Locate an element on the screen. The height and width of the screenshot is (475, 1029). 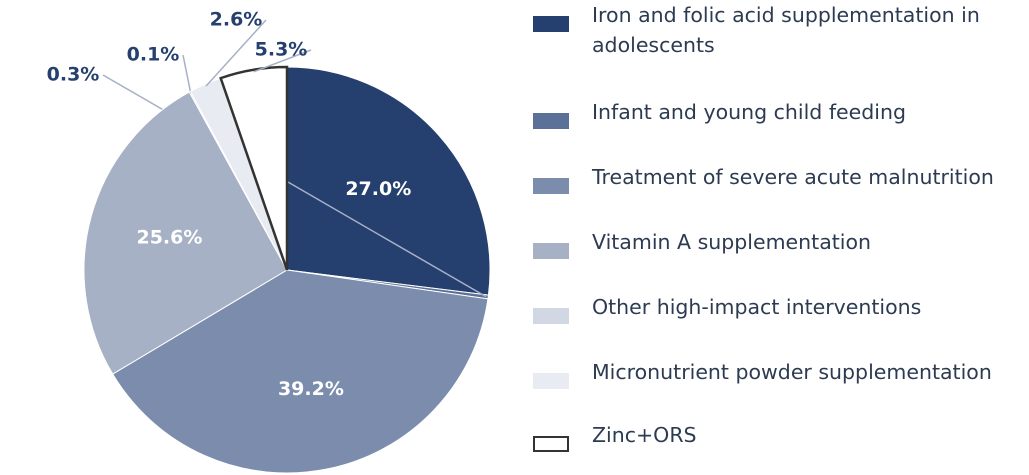
legend-item: Micronutrient powder supplementation is located at coordinates (781, 373).